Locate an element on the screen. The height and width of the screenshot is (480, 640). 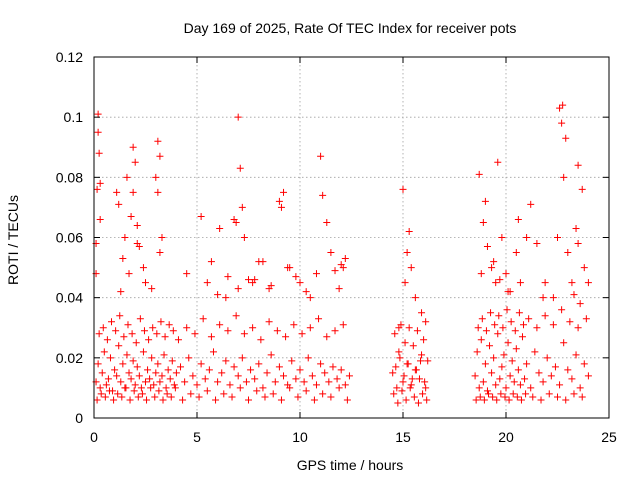
x-tick-label: 25 is located at coordinates (609, 437).